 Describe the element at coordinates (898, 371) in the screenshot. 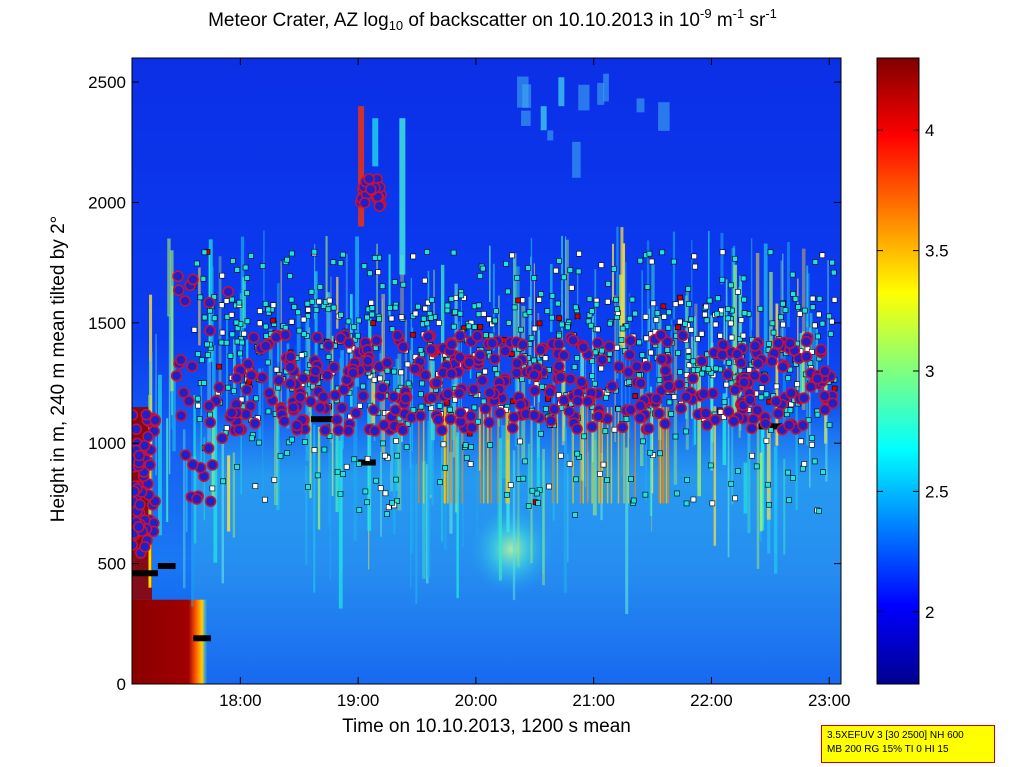

I see `colorbar` at that location.